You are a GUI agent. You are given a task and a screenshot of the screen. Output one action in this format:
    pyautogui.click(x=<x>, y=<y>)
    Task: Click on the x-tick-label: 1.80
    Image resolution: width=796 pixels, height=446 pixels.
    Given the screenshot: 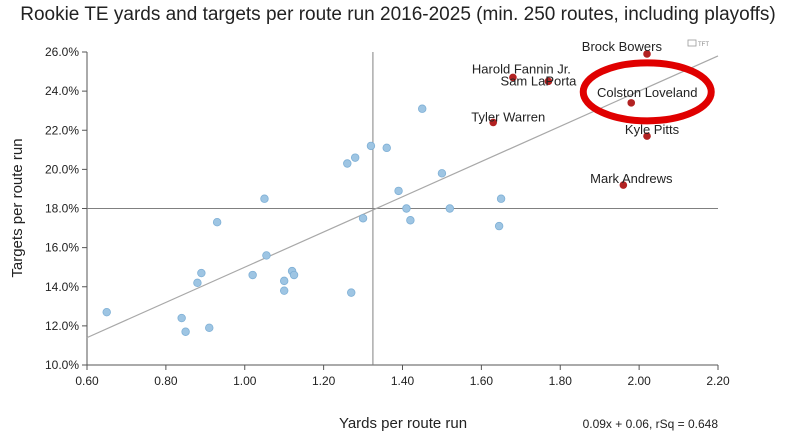 What is the action you would take?
    pyautogui.click(x=561, y=381)
    